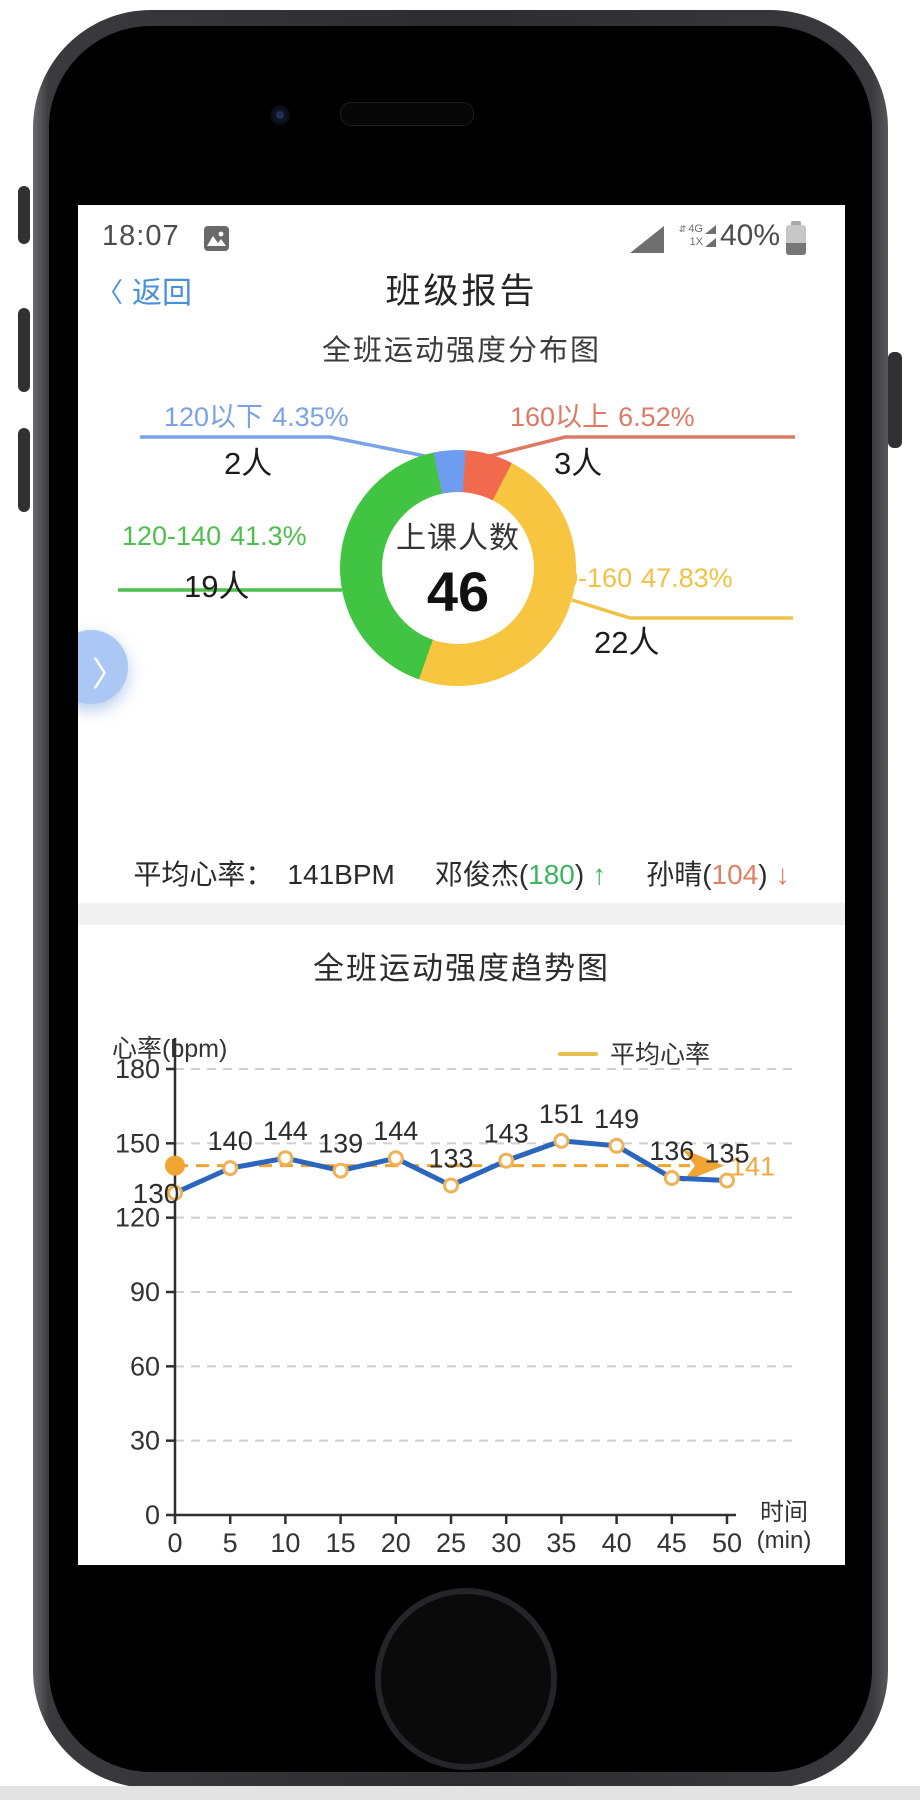 The height and width of the screenshot is (1800, 920). What do you see at coordinates (137, 1069) in the screenshot?
I see `svg-text: 180` at bounding box center [137, 1069].